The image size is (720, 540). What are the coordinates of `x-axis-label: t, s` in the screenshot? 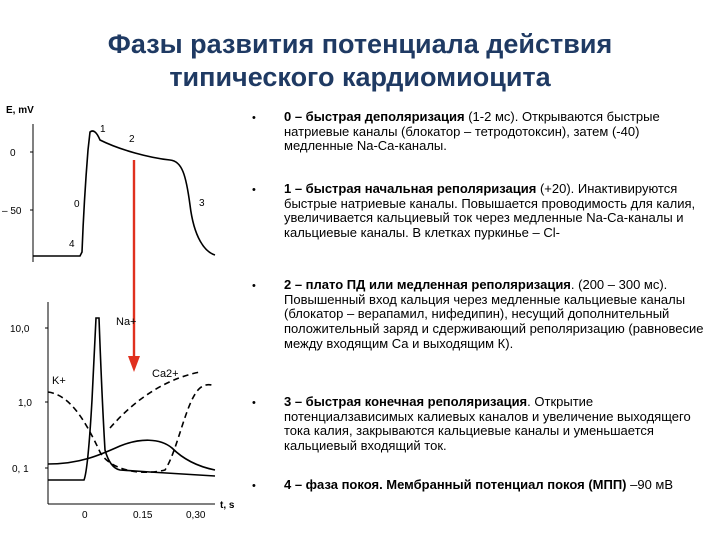 It's located at (227, 505).